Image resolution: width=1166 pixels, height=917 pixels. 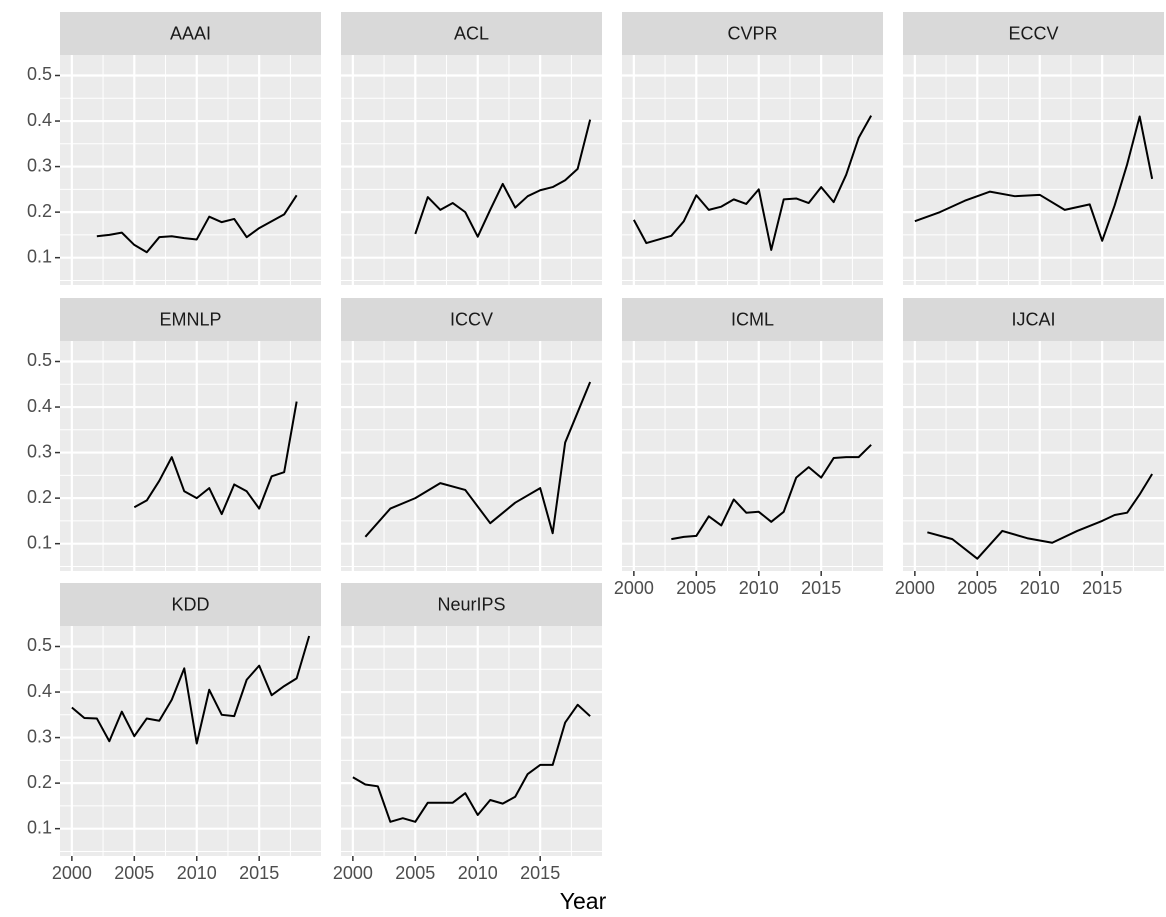 I want to click on strip-label: KDD, so click(x=190, y=604).